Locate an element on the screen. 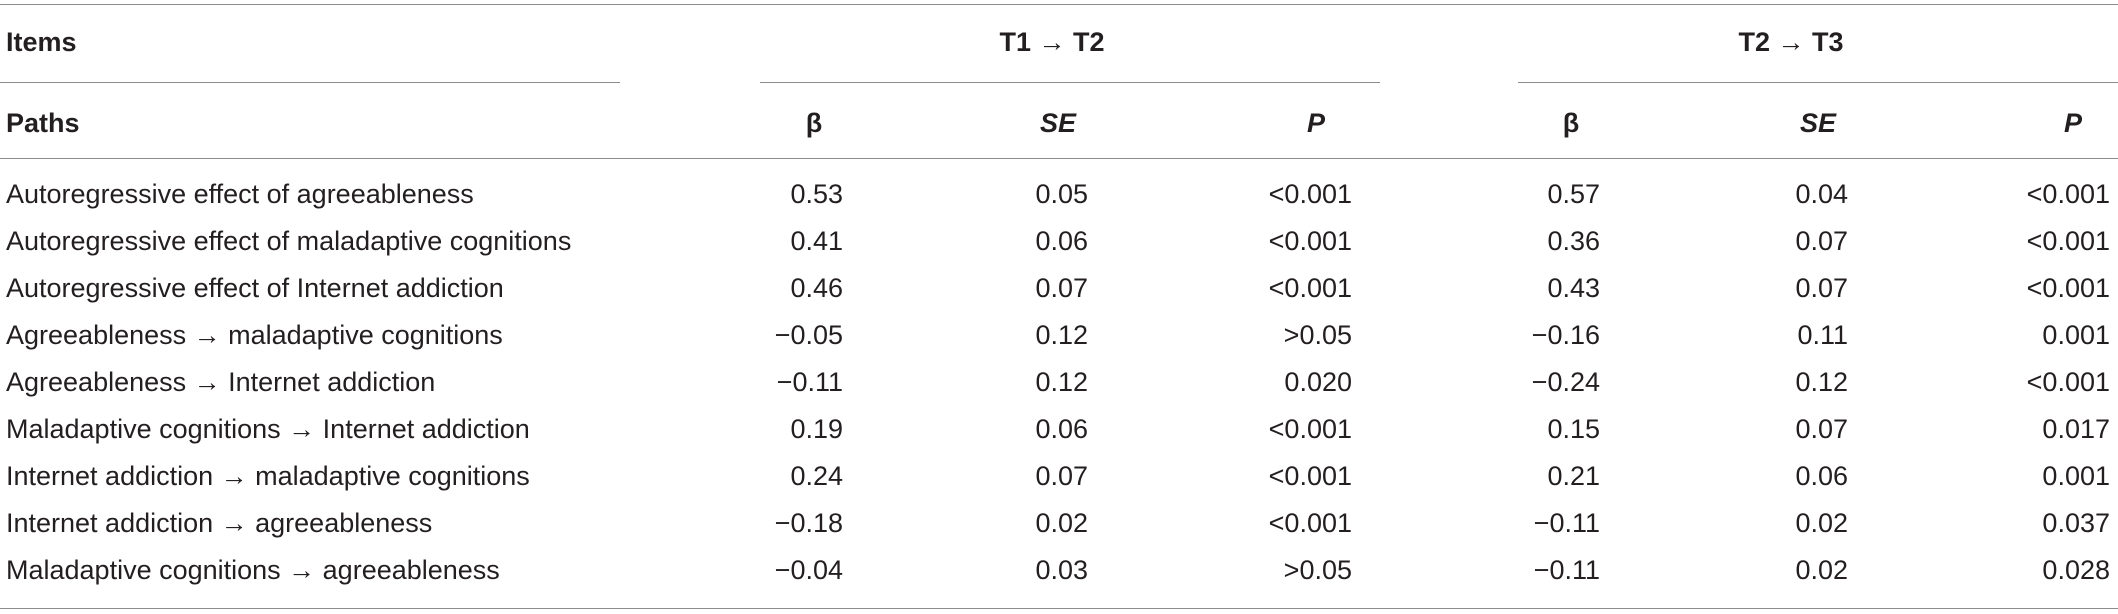 The image size is (2118, 614). t2-se-header: SE is located at coordinates (1818, 123).